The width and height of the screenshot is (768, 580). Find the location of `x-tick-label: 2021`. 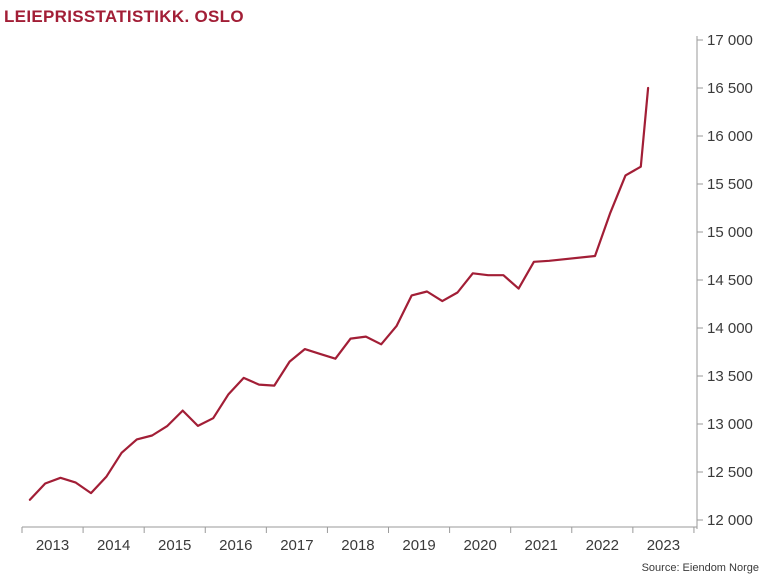

x-tick-label: 2021 is located at coordinates (541, 545).